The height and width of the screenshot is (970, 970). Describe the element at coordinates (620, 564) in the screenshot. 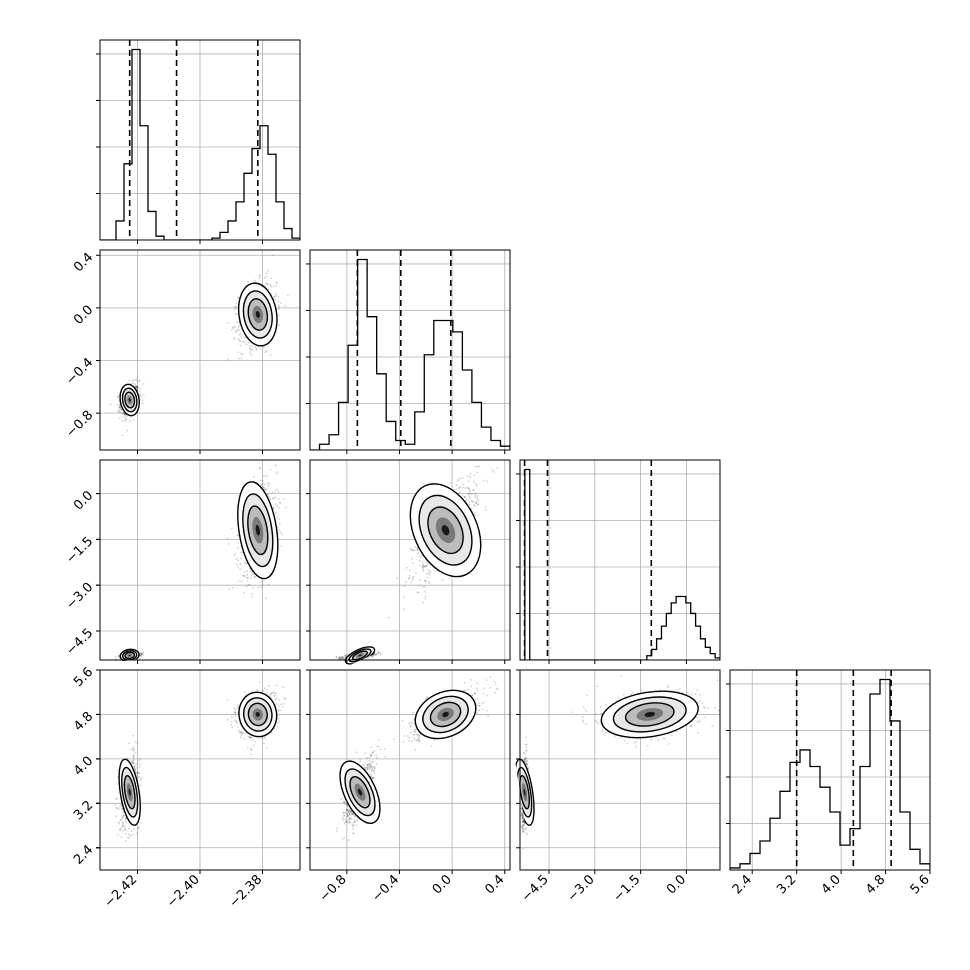

I see `histogram-steps` at that location.